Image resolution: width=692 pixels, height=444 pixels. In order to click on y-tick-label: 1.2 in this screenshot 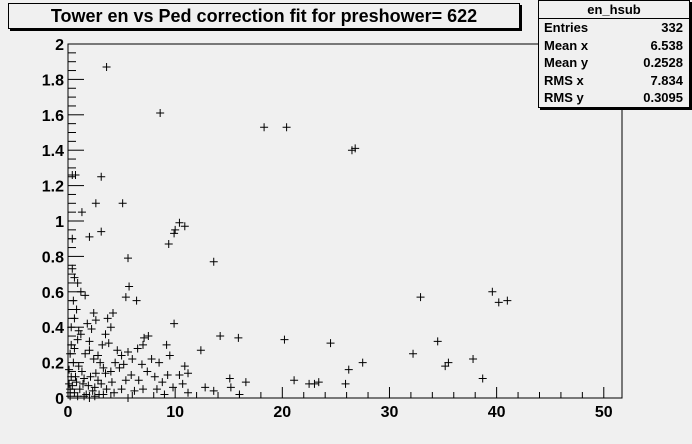, I will do `click(53, 187)`.